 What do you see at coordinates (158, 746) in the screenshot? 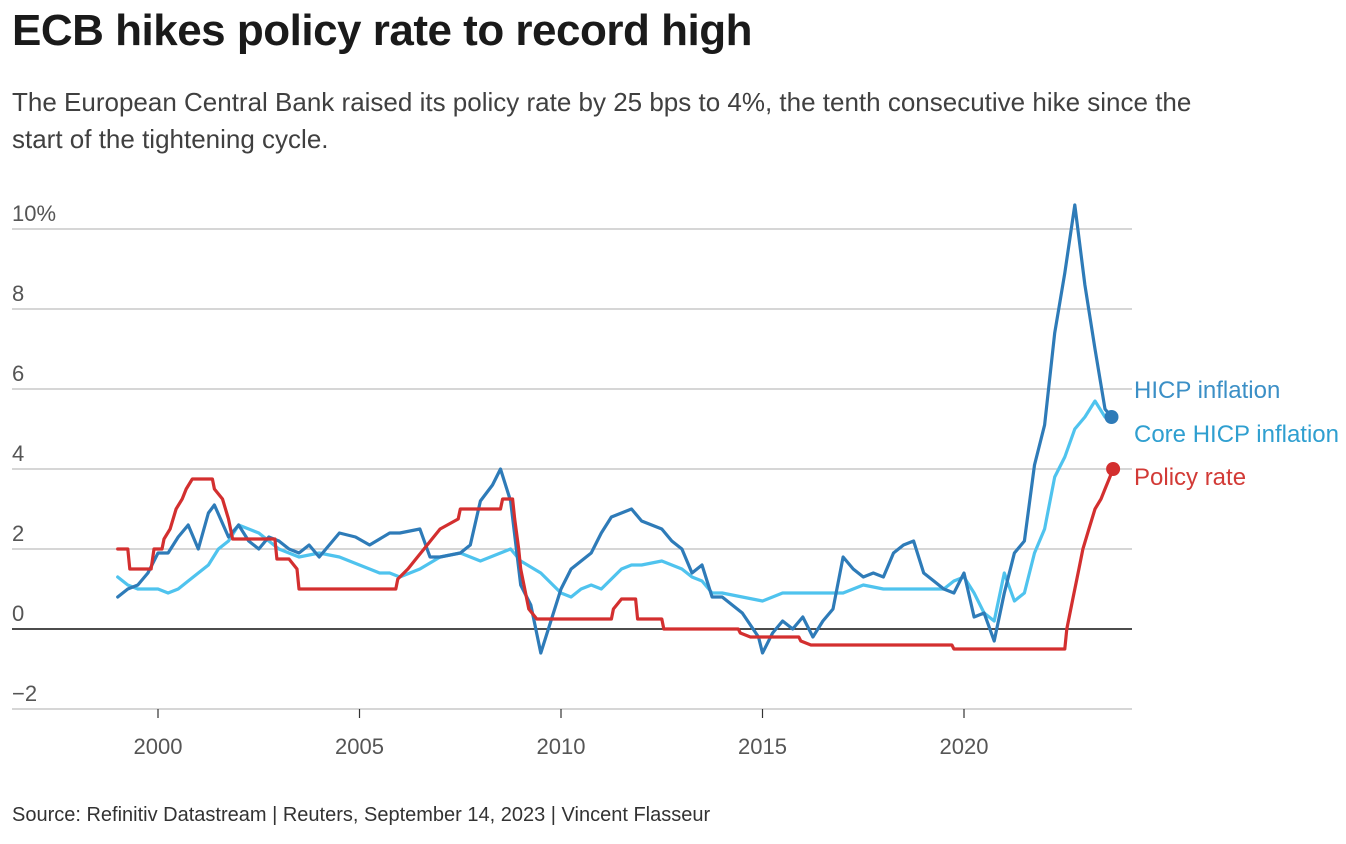
I see `x-tick-label: 2000` at bounding box center [158, 746].